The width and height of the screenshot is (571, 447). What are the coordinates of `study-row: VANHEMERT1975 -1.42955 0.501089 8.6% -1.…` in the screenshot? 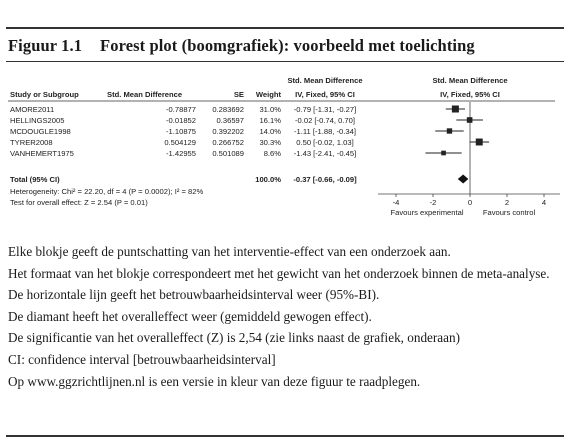 It's located at (183, 153).